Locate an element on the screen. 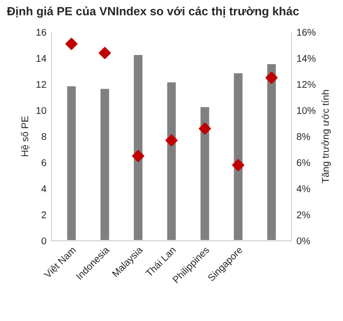  y2-tick-label: 14% is located at coordinates (306, 58).